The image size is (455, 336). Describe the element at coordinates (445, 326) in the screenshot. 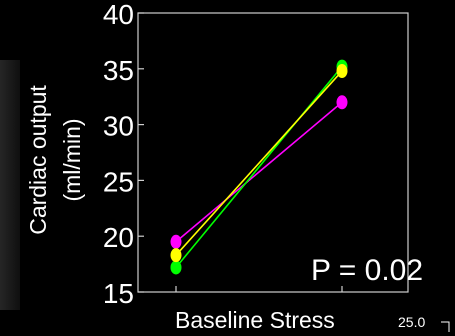

I see `corner-bracket` at that location.